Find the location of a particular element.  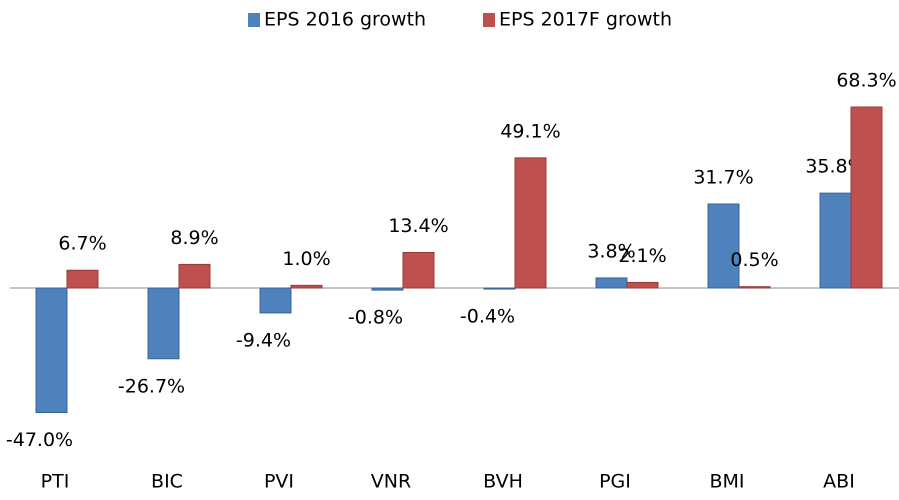

value-label: 2.1% is located at coordinates (642, 256).